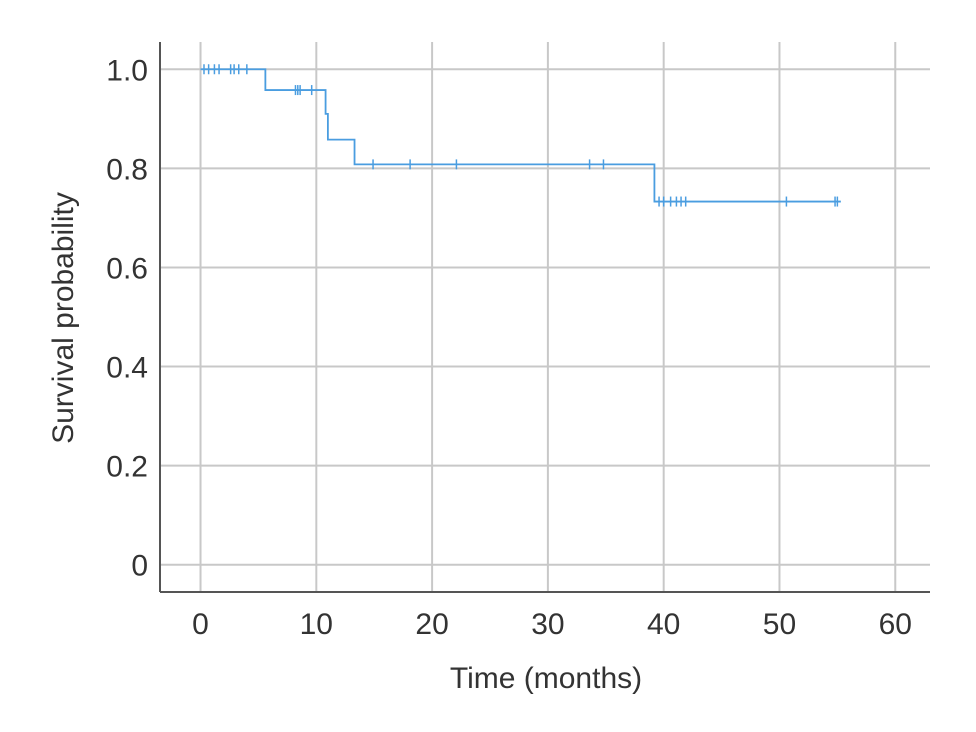 This screenshot has height=732, width=976. Describe the element at coordinates (431, 624) in the screenshot. I see `x-tick-label: 20` at that location.